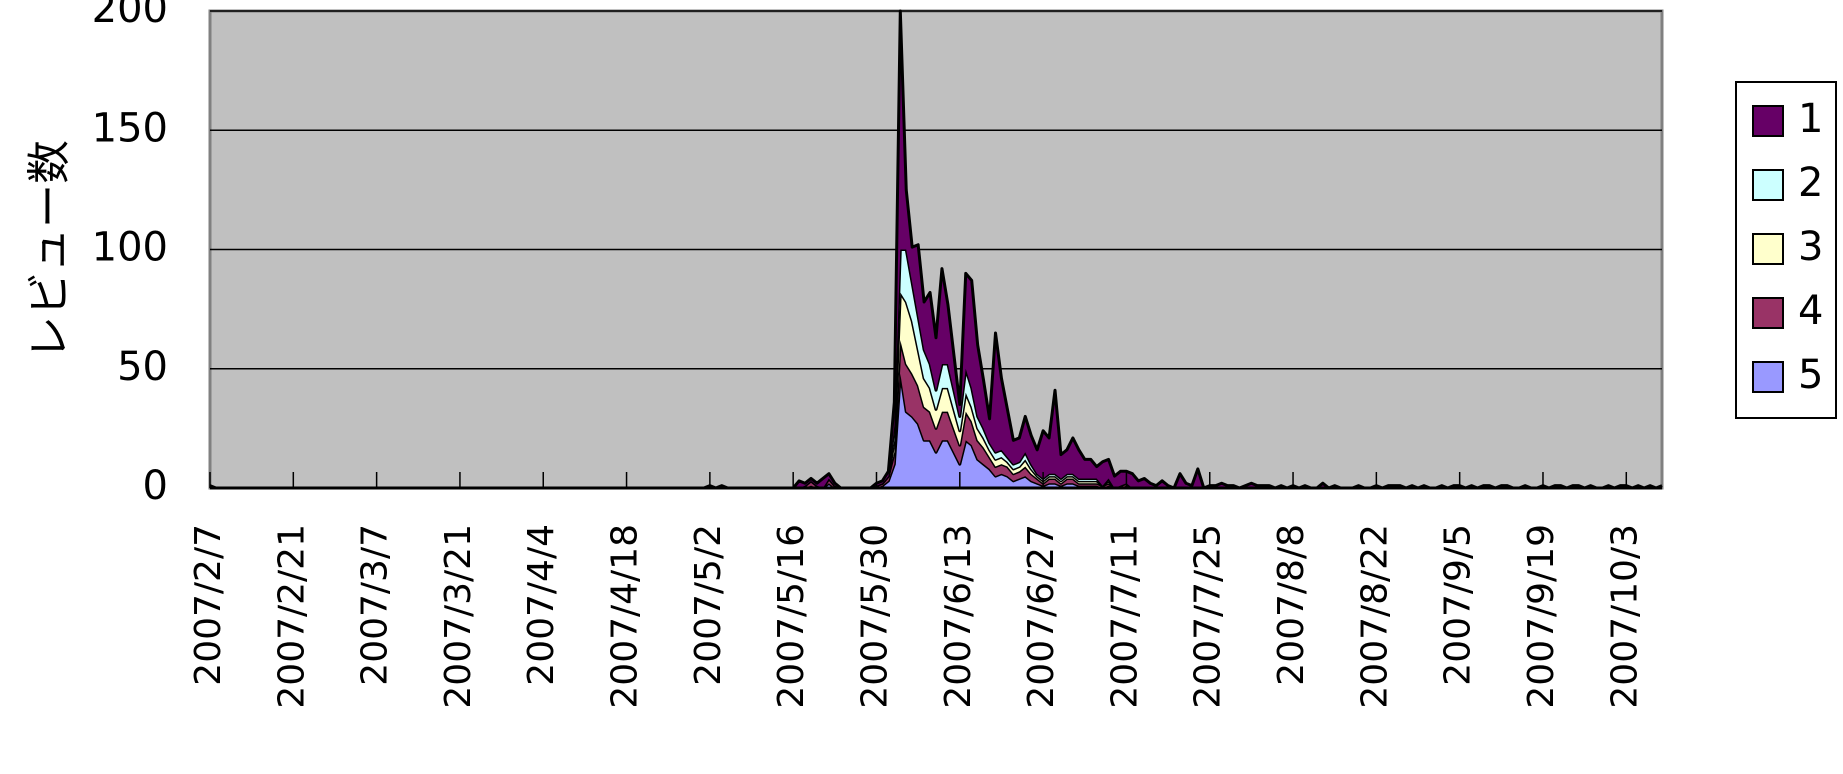  What do you see at coordinates (1810, 311) in the screenshot?
I see `legend-label-4: 4` at bounding box center [1810, 311].